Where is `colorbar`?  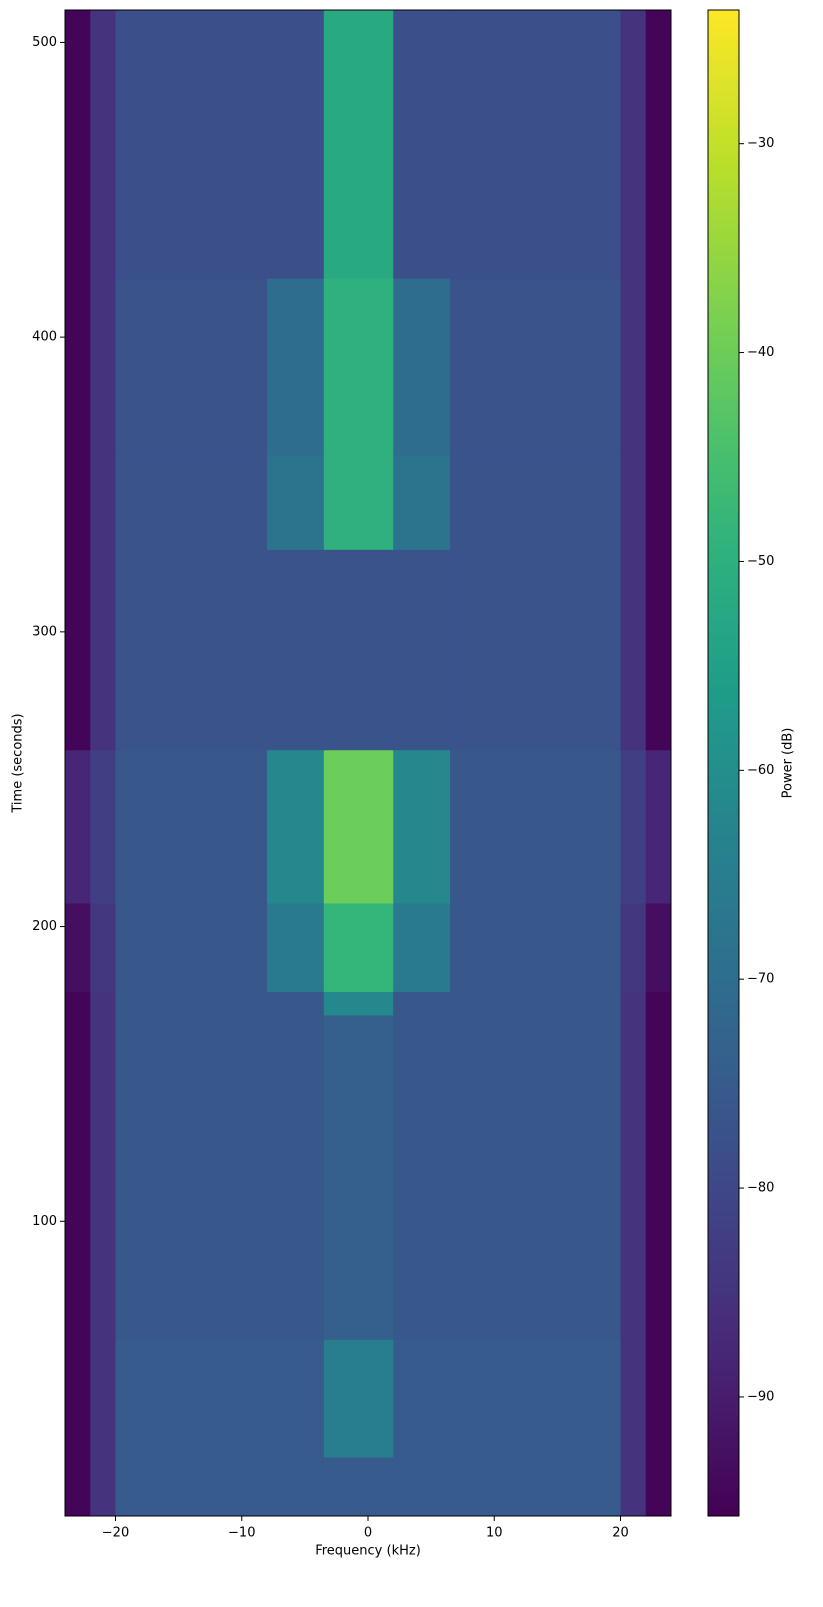 colorbar is located at coordinates (723, 763).